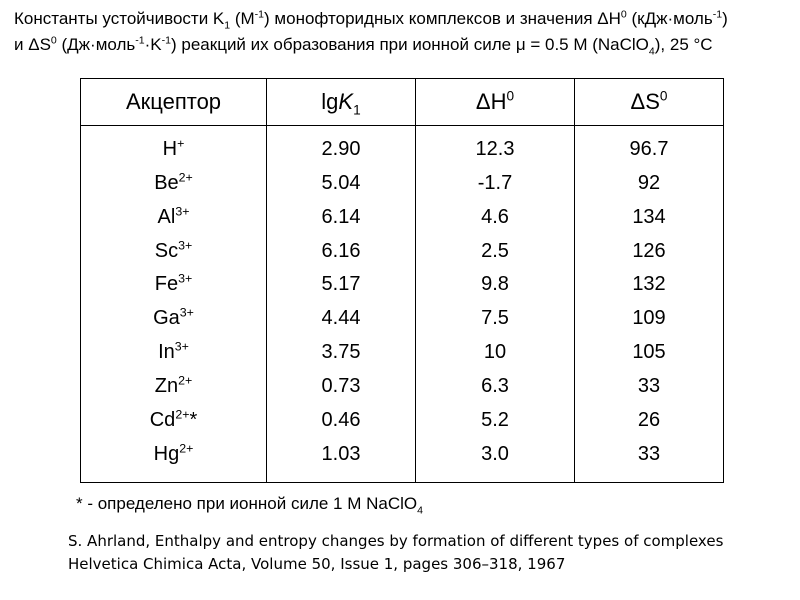 The width and height of the screenshot is (800, 600). Describe the element at coordinates (119, 18) in the screenshot. I see `caption-text: Константы устойчивости K` at that location.